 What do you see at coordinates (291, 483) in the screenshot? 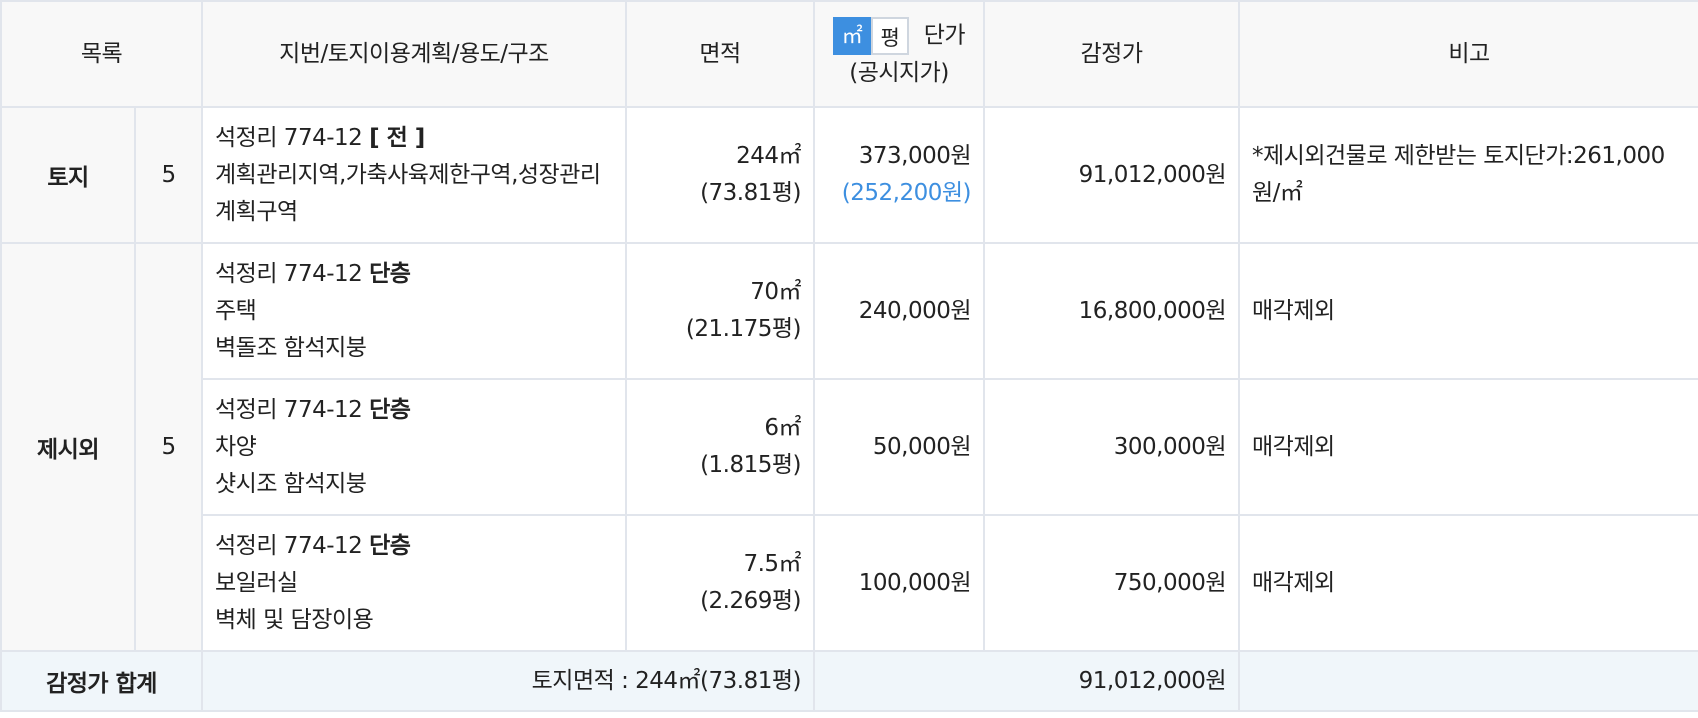
I see `building-structure: 샷시조 함석지붕` at bounding box center [291, 483].